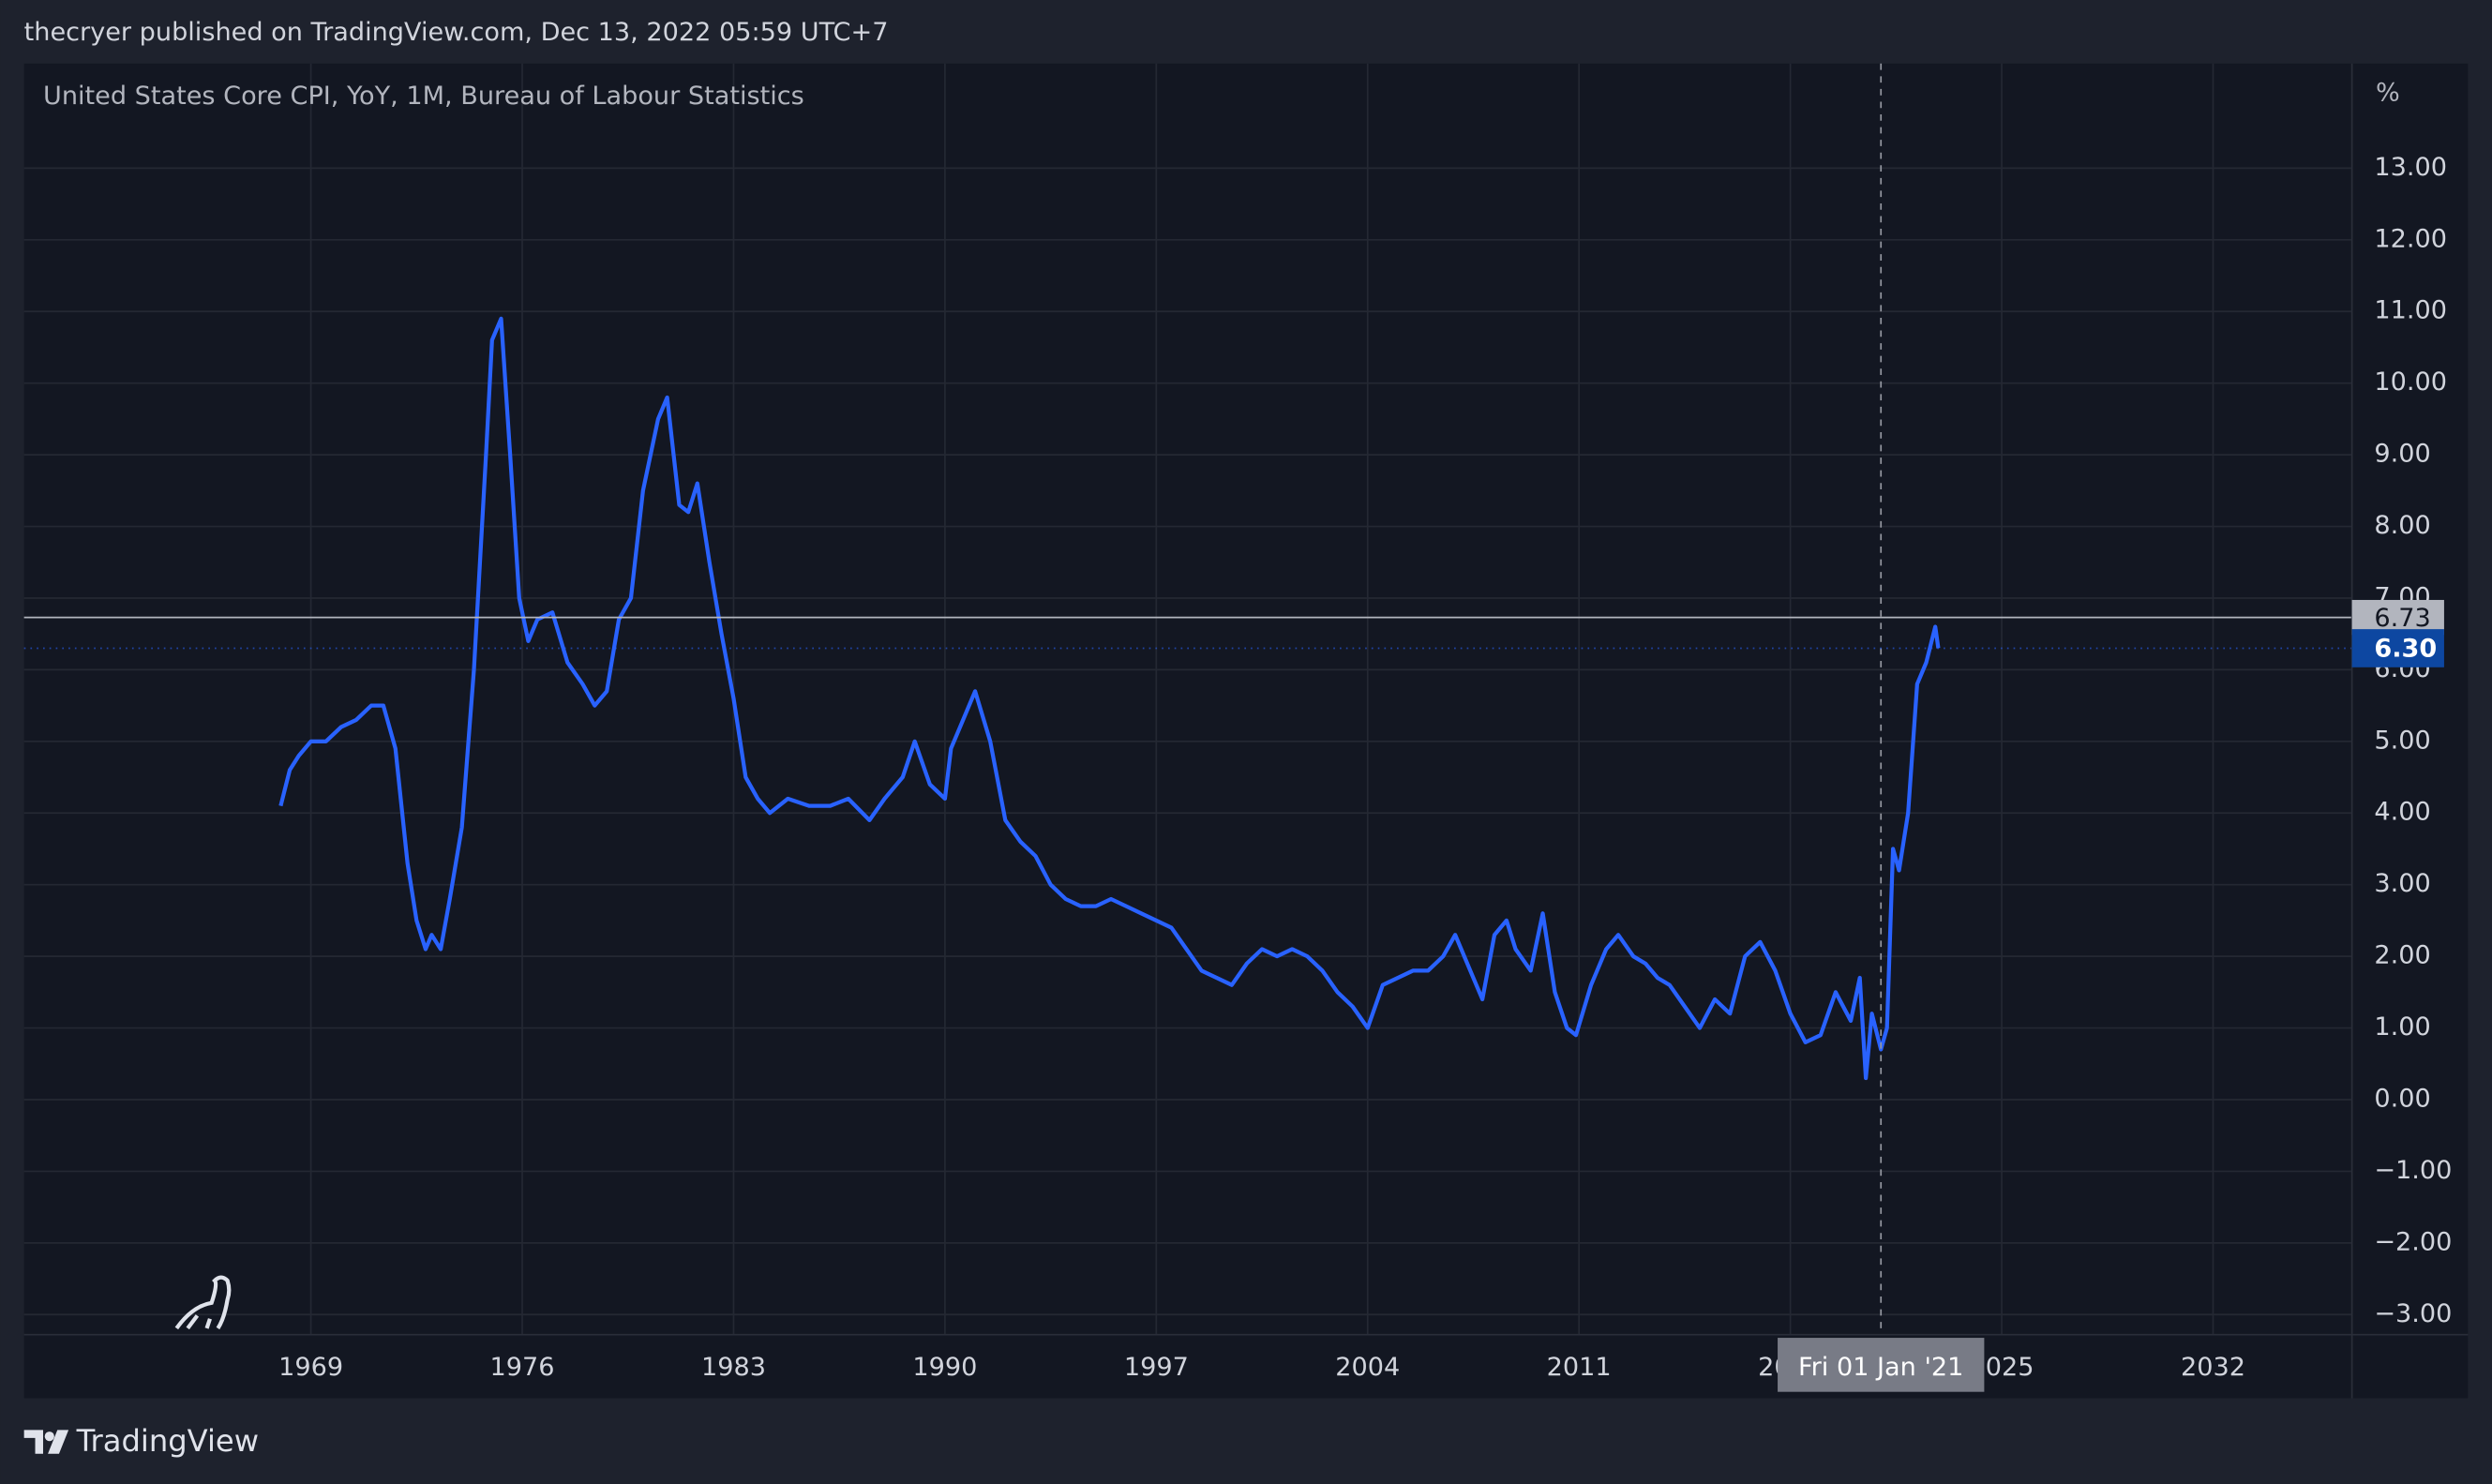  What do you see at coordinates (944, 1367) in the screenshot?
I see `x-tick-label: 1990` at bounding box center [944, 1367].